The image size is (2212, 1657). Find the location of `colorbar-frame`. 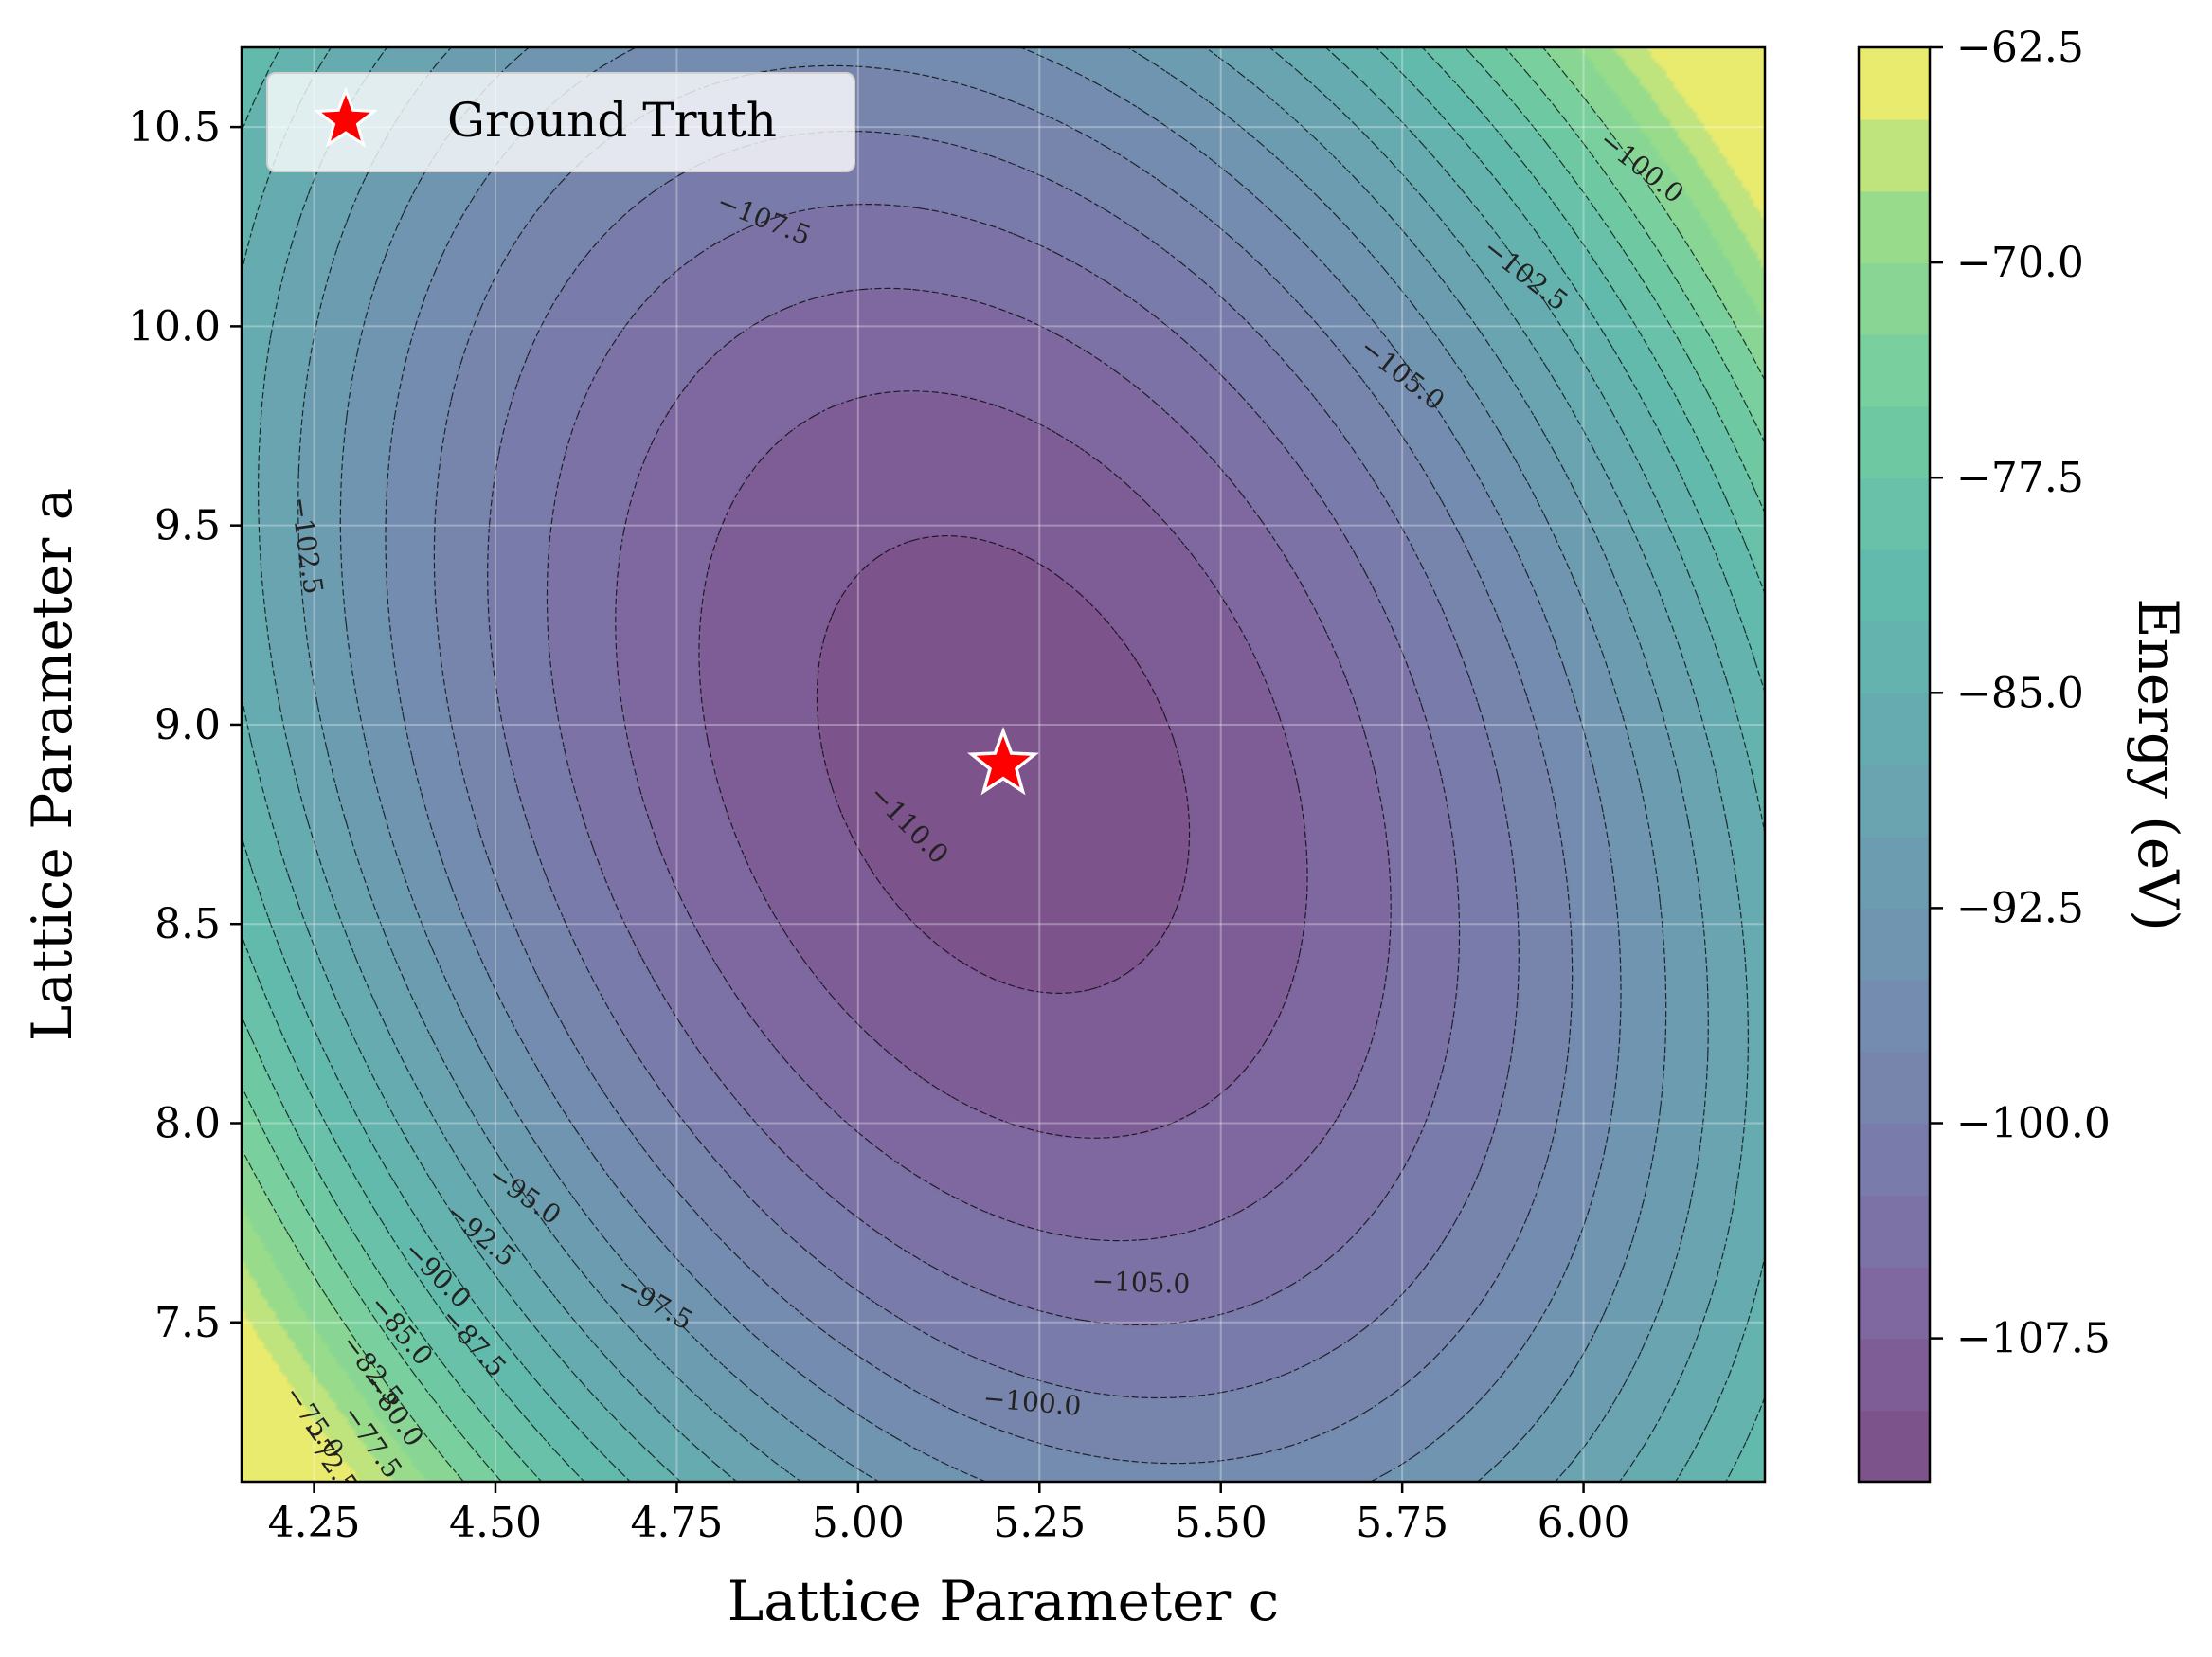

colorbar-frame is located at coordinates (1895, 764).